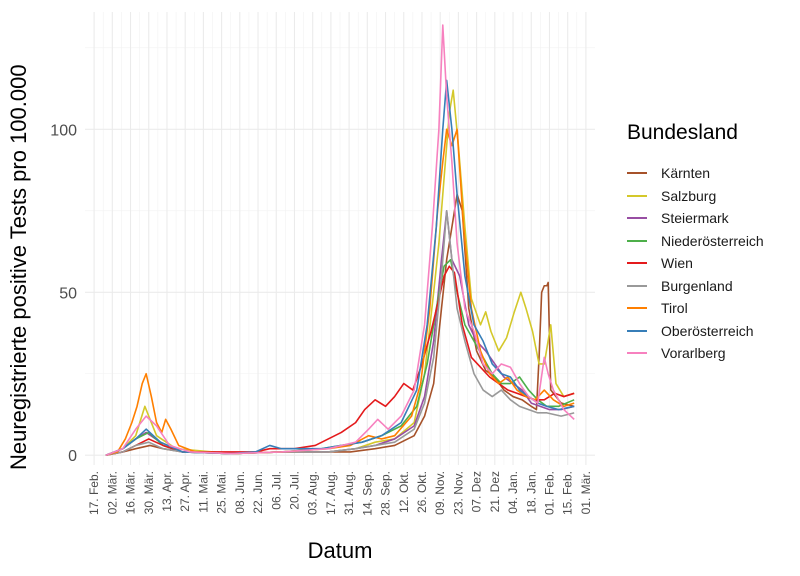 The width and height of the screenshot is (800, 576). Describe the element at coordinates (63, 130) in the screenshot. I see `y-tick-label: 100` at that location.